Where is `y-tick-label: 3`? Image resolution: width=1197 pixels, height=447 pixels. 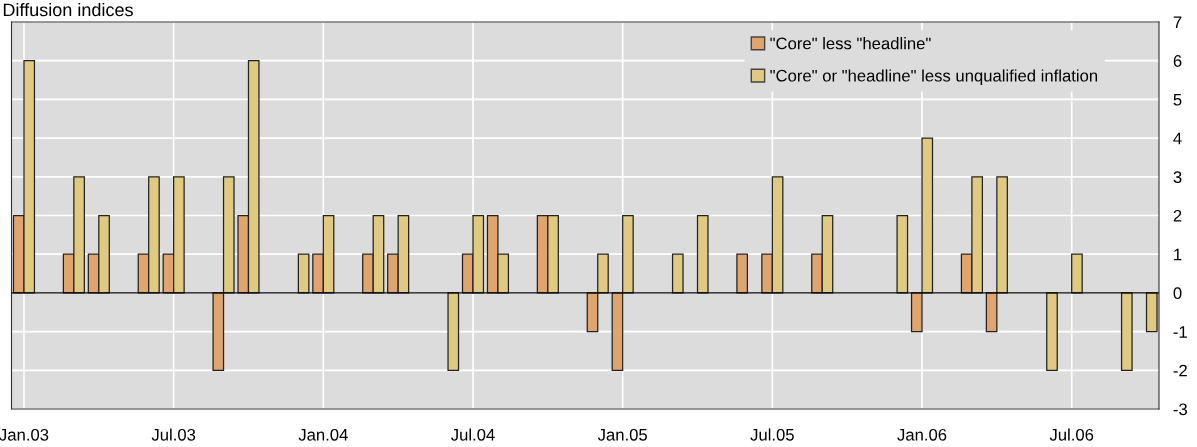 y-tick-label: 3 is located at coordinates (1177, 177).